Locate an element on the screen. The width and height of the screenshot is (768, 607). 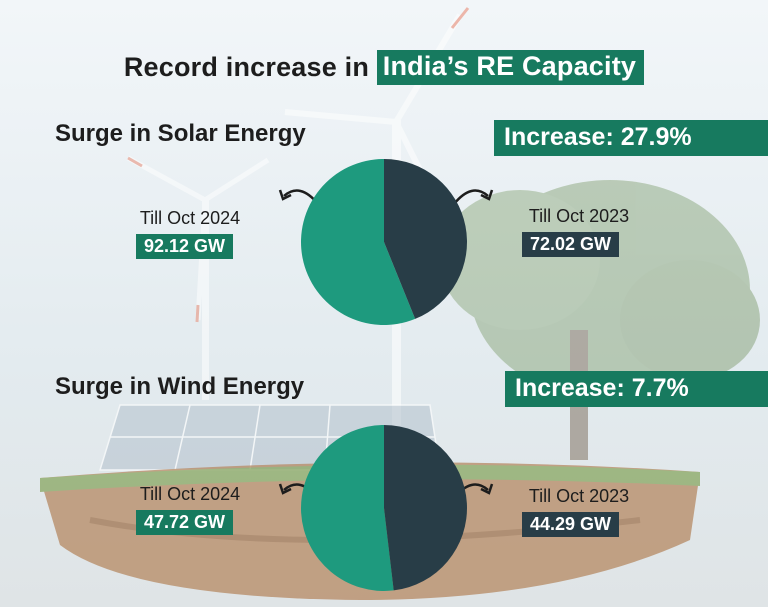
title-prefix: Record increase in is located at coordinates (246, 67).